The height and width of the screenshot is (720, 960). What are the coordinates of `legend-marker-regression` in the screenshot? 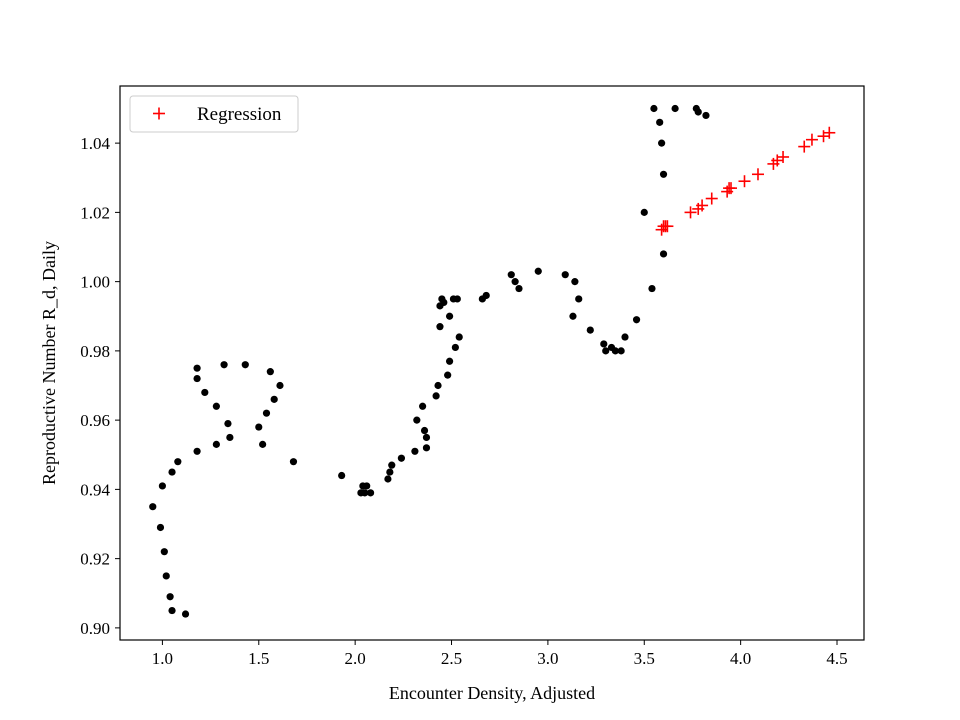 It's located at (159, 113).